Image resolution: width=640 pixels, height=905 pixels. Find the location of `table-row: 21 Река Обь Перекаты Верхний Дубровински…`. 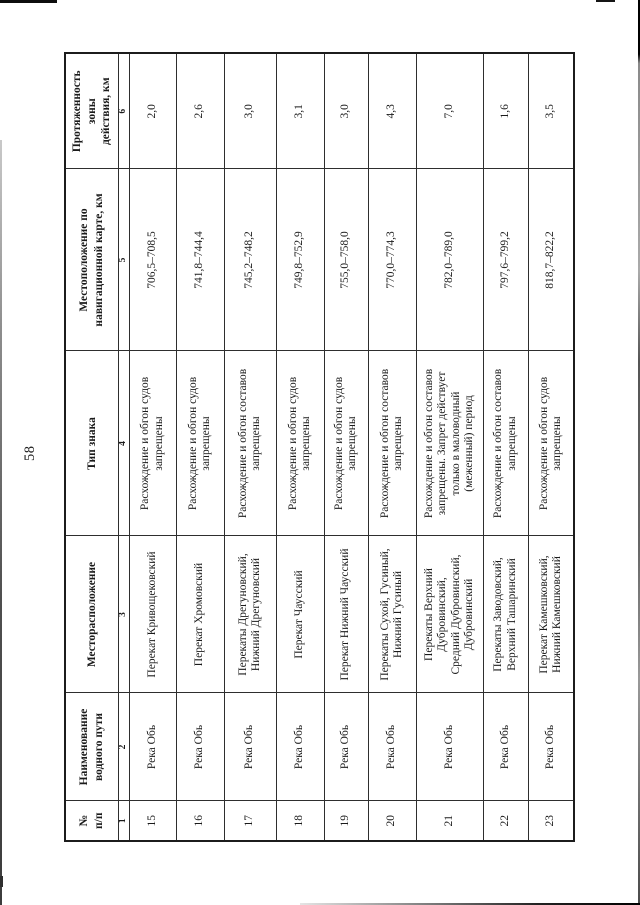

table-row: 21 Река Обь Перекаты Верхний Дубровински… is located at coordinates (449, 447).